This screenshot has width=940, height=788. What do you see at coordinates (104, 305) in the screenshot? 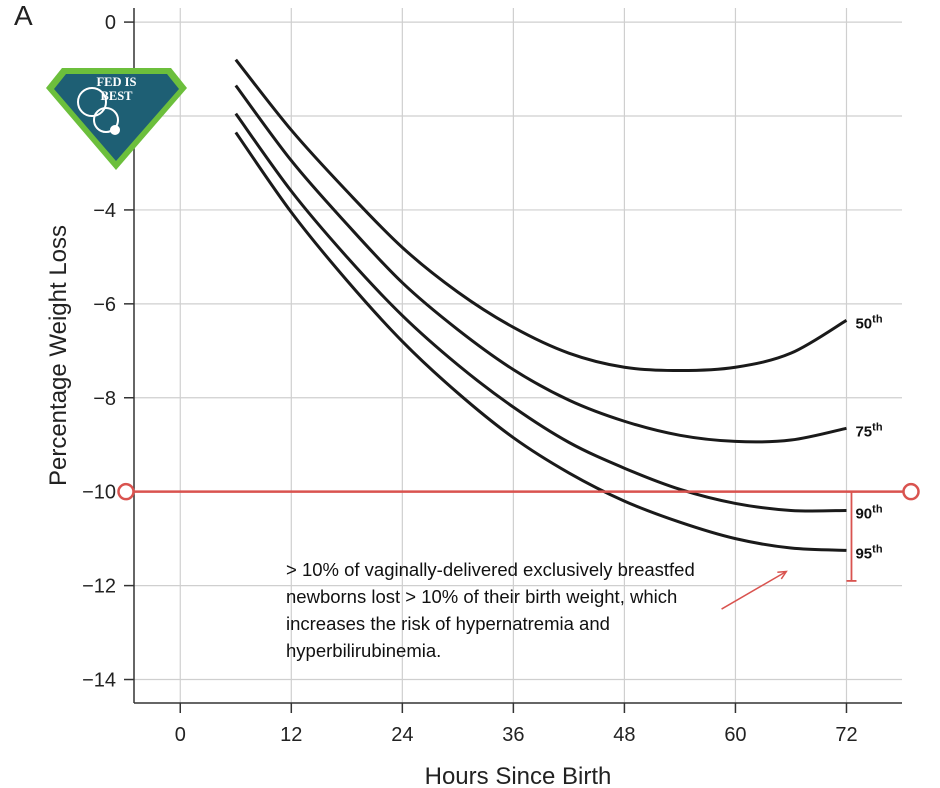
I see `y-tick-label: −6` at bounding box center [104, 305].